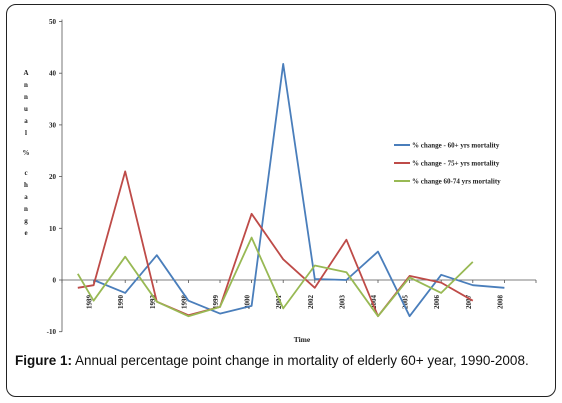 This screenshot has width=562, height=403. I want to click on legend-entry: % change - 60+ yrs mortality, so click(456, 146).